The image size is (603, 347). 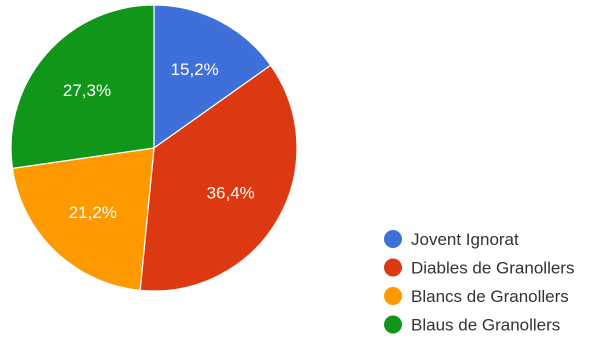 I want to click on legend-label-3: Blaus de Granollers, so click(x=485, y=325).